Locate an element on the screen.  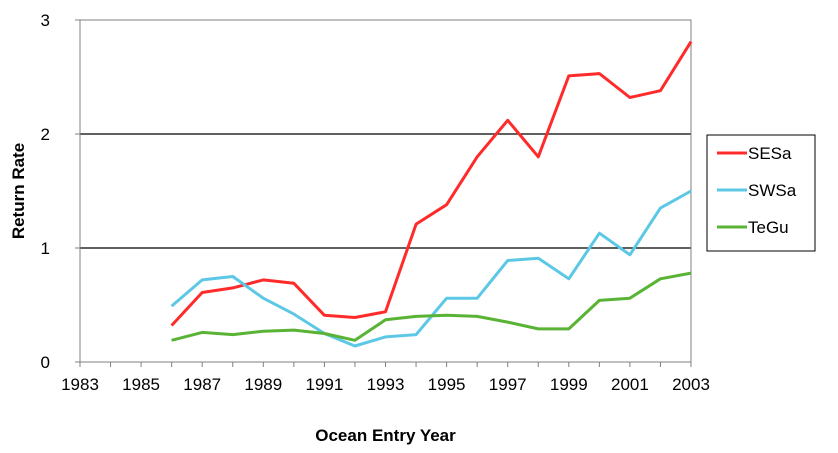
x-tick-label: 1999 is located at coordinates (569, 384).